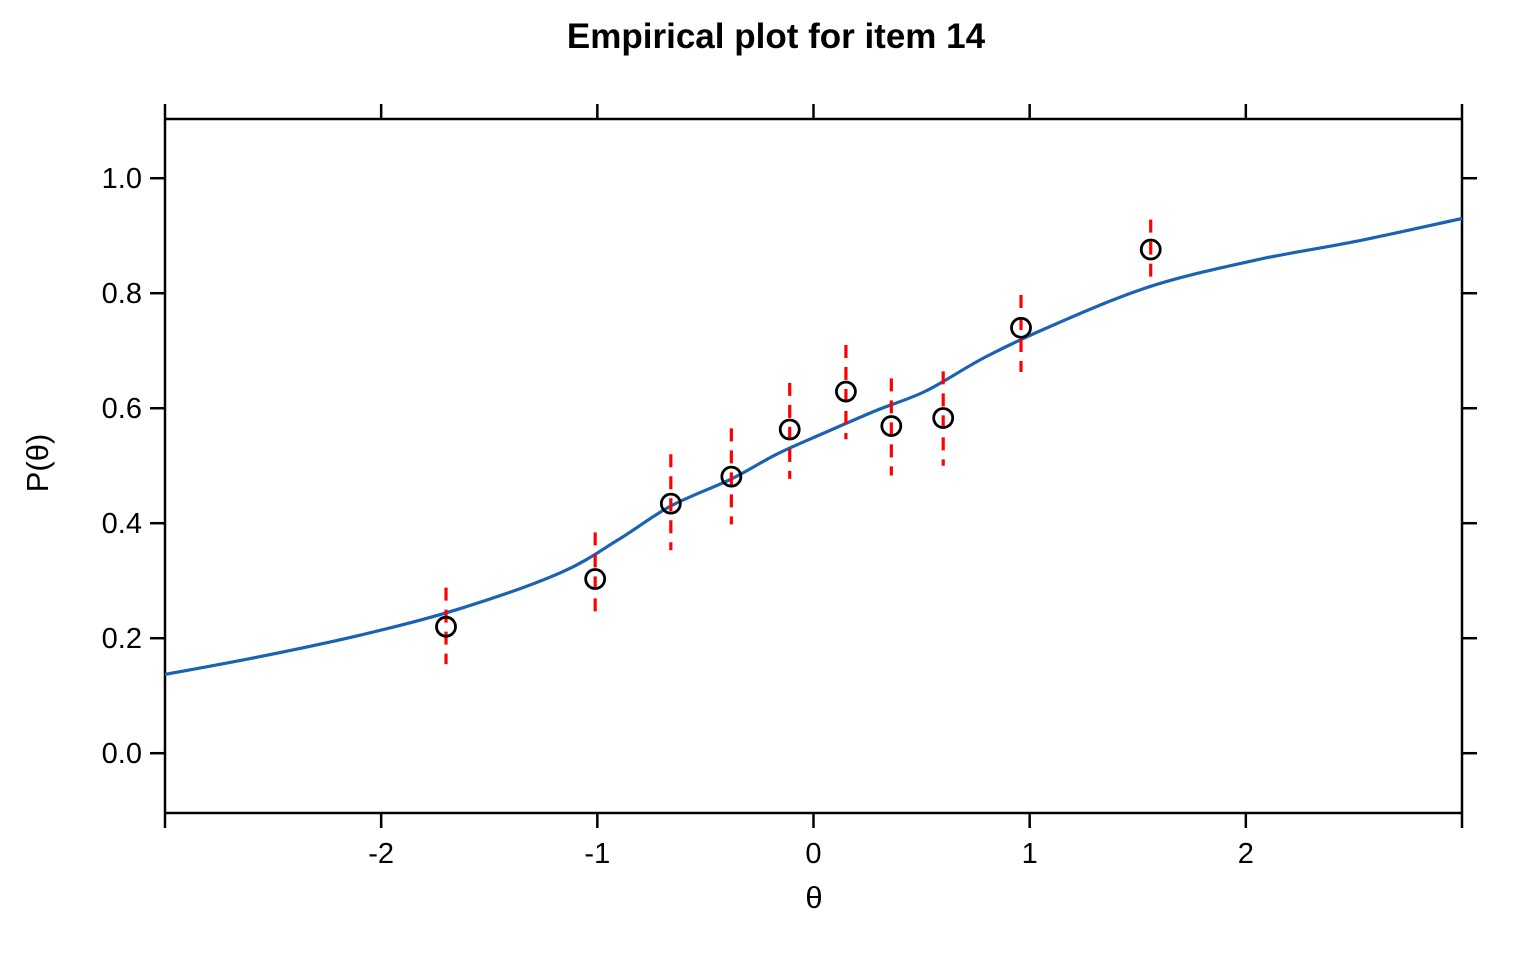 This screenshot has width=1536, height=960. Describe the element at coordinates (813, 854) in the screenshot. I see `x-tick-label: 0` at that location.